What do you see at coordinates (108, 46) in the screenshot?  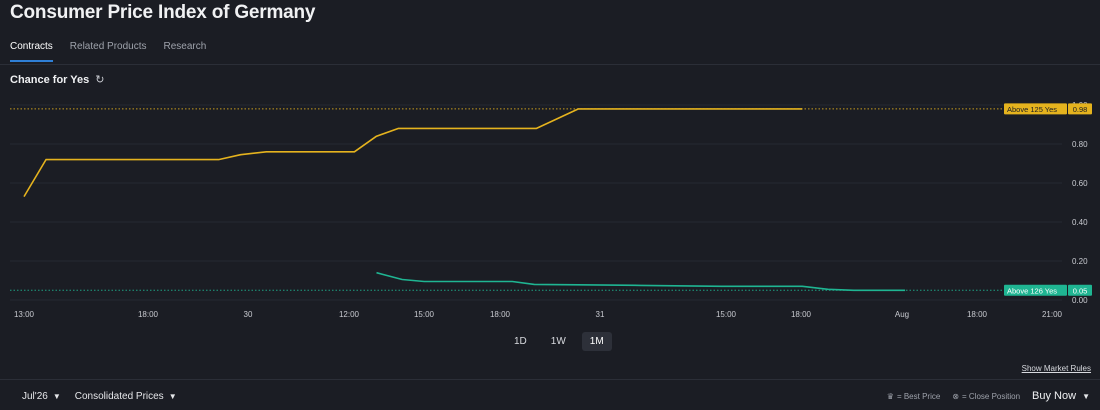 I see `tab-related-products: Related Products` at bounding box center [108, 46].